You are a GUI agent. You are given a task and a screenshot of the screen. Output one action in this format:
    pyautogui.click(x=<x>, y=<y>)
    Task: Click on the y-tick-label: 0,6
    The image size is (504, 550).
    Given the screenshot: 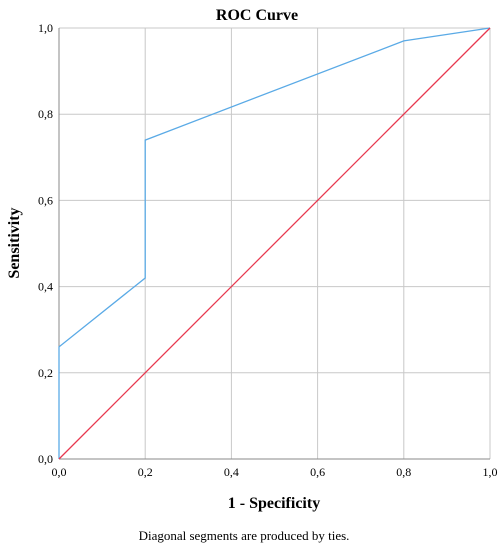 What is the action you would take?
    pyautogui.click(x=45, y=200)
    